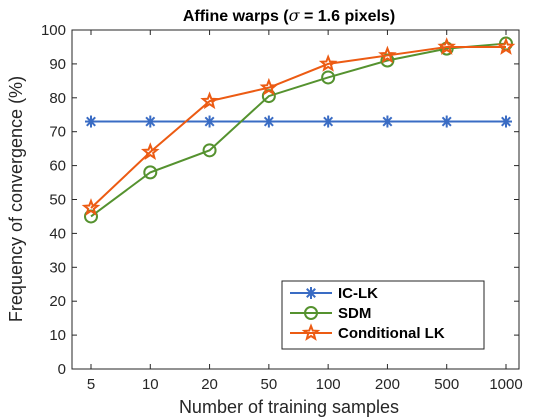 The height and width of the screenshot is (420, 560). What do you see at coordinates (57, 301) in the screenshot?
I see `y-tick-label: 20` at bounding box center [57, 301].